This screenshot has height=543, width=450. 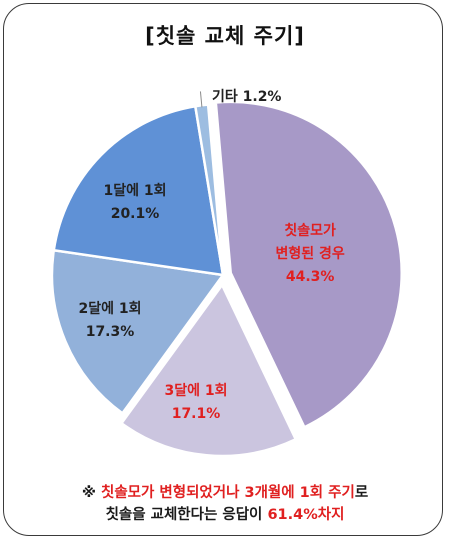 What do you see at coordinates (186, 515) in the screenshot?
I see `footnote-text-2: 칫솔을 교체한다는 응답이` at bounding box center [186, 515].